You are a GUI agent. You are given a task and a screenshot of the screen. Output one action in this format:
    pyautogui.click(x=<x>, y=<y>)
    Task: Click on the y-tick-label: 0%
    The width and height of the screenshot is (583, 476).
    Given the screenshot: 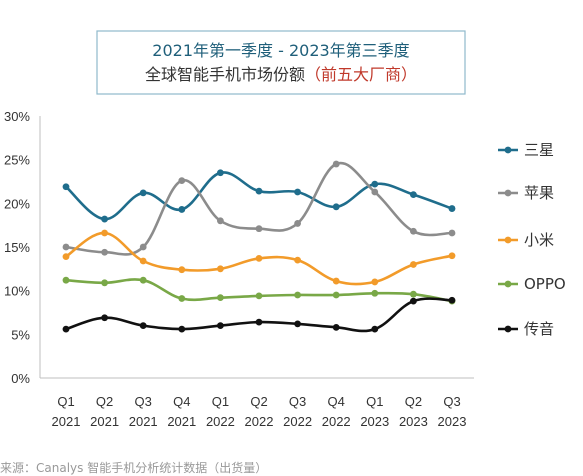 What is the action you would take?
    pyautogui.click(x=20, y=378)
    